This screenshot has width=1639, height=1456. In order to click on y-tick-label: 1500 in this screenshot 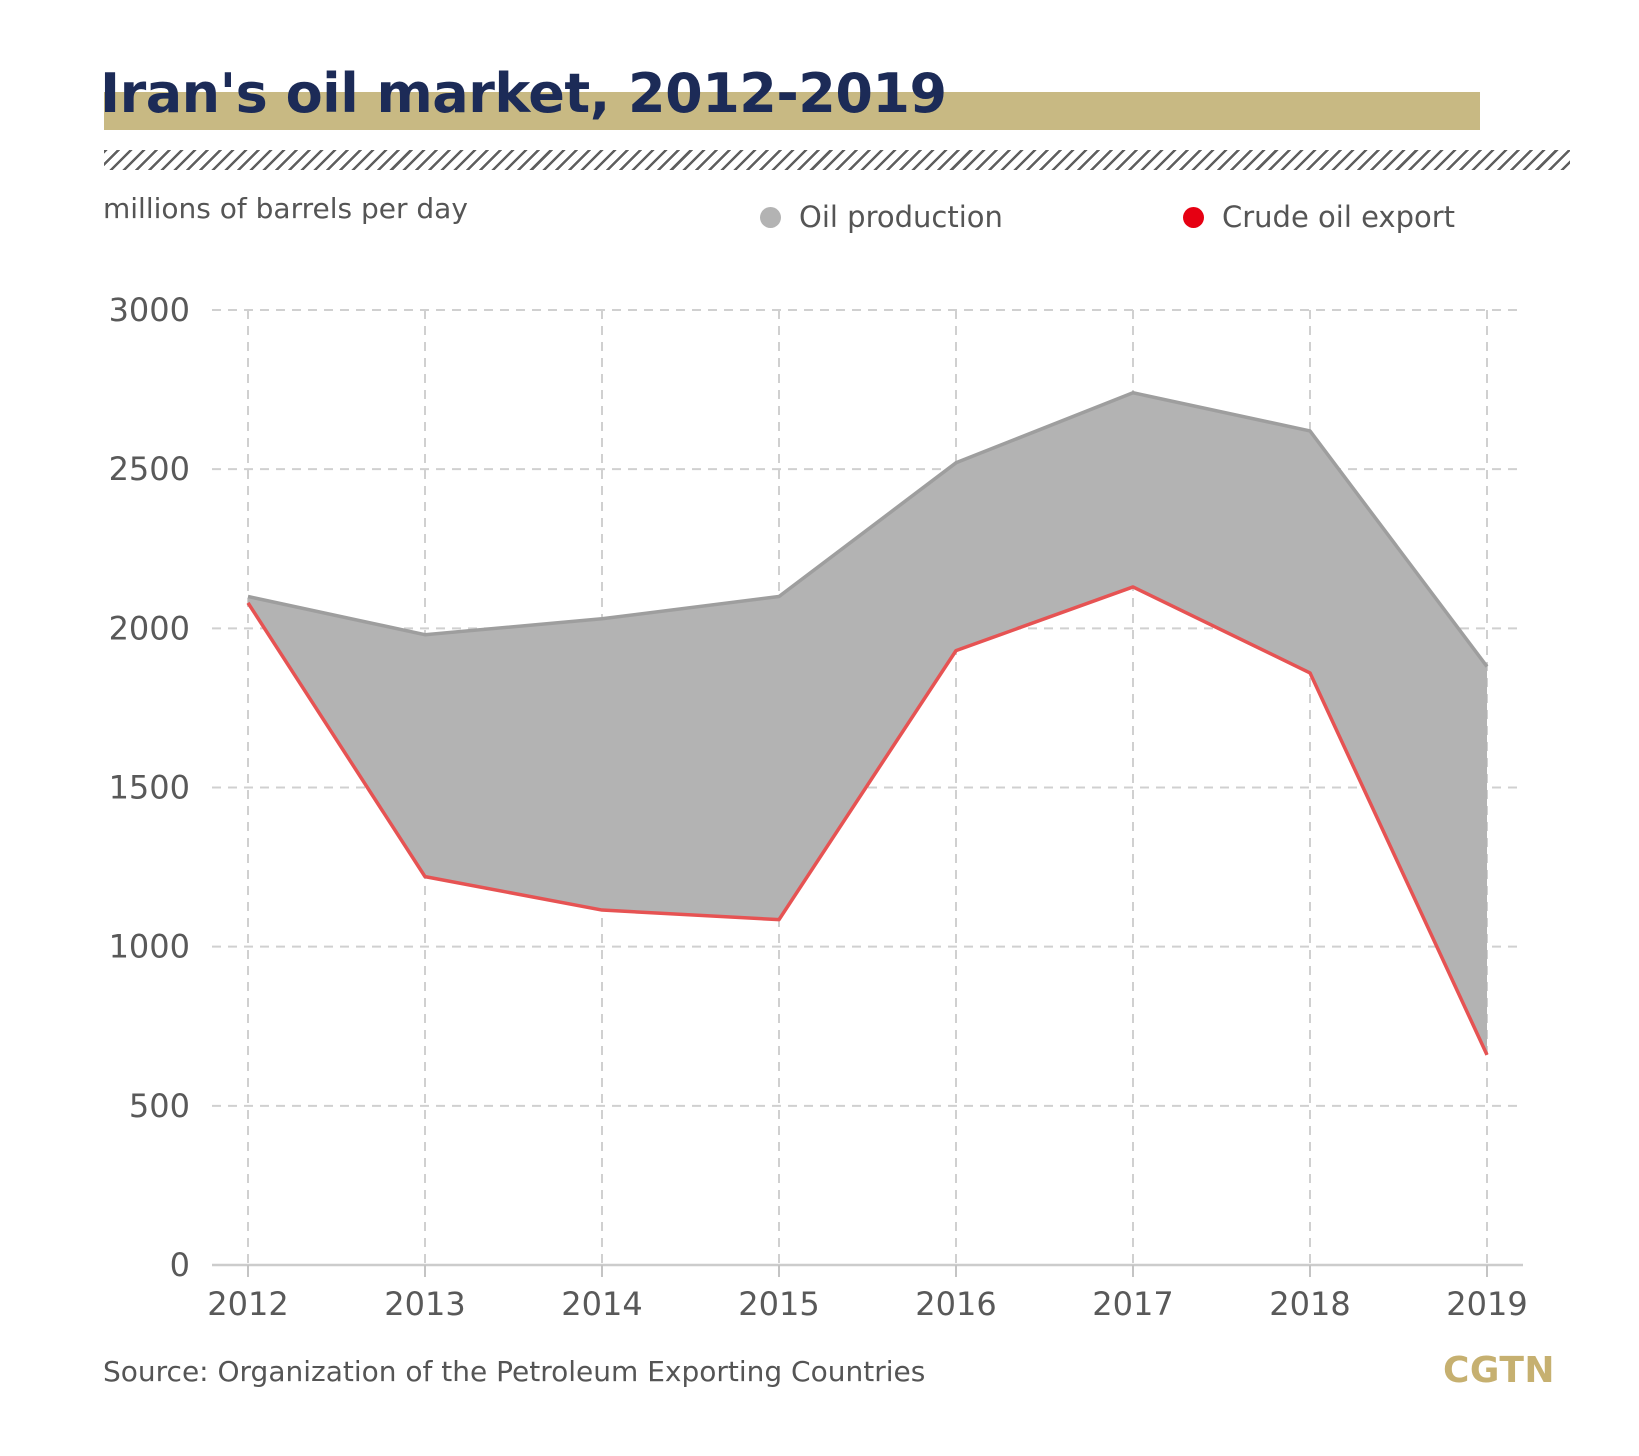, I will do `click(149, 788)`.